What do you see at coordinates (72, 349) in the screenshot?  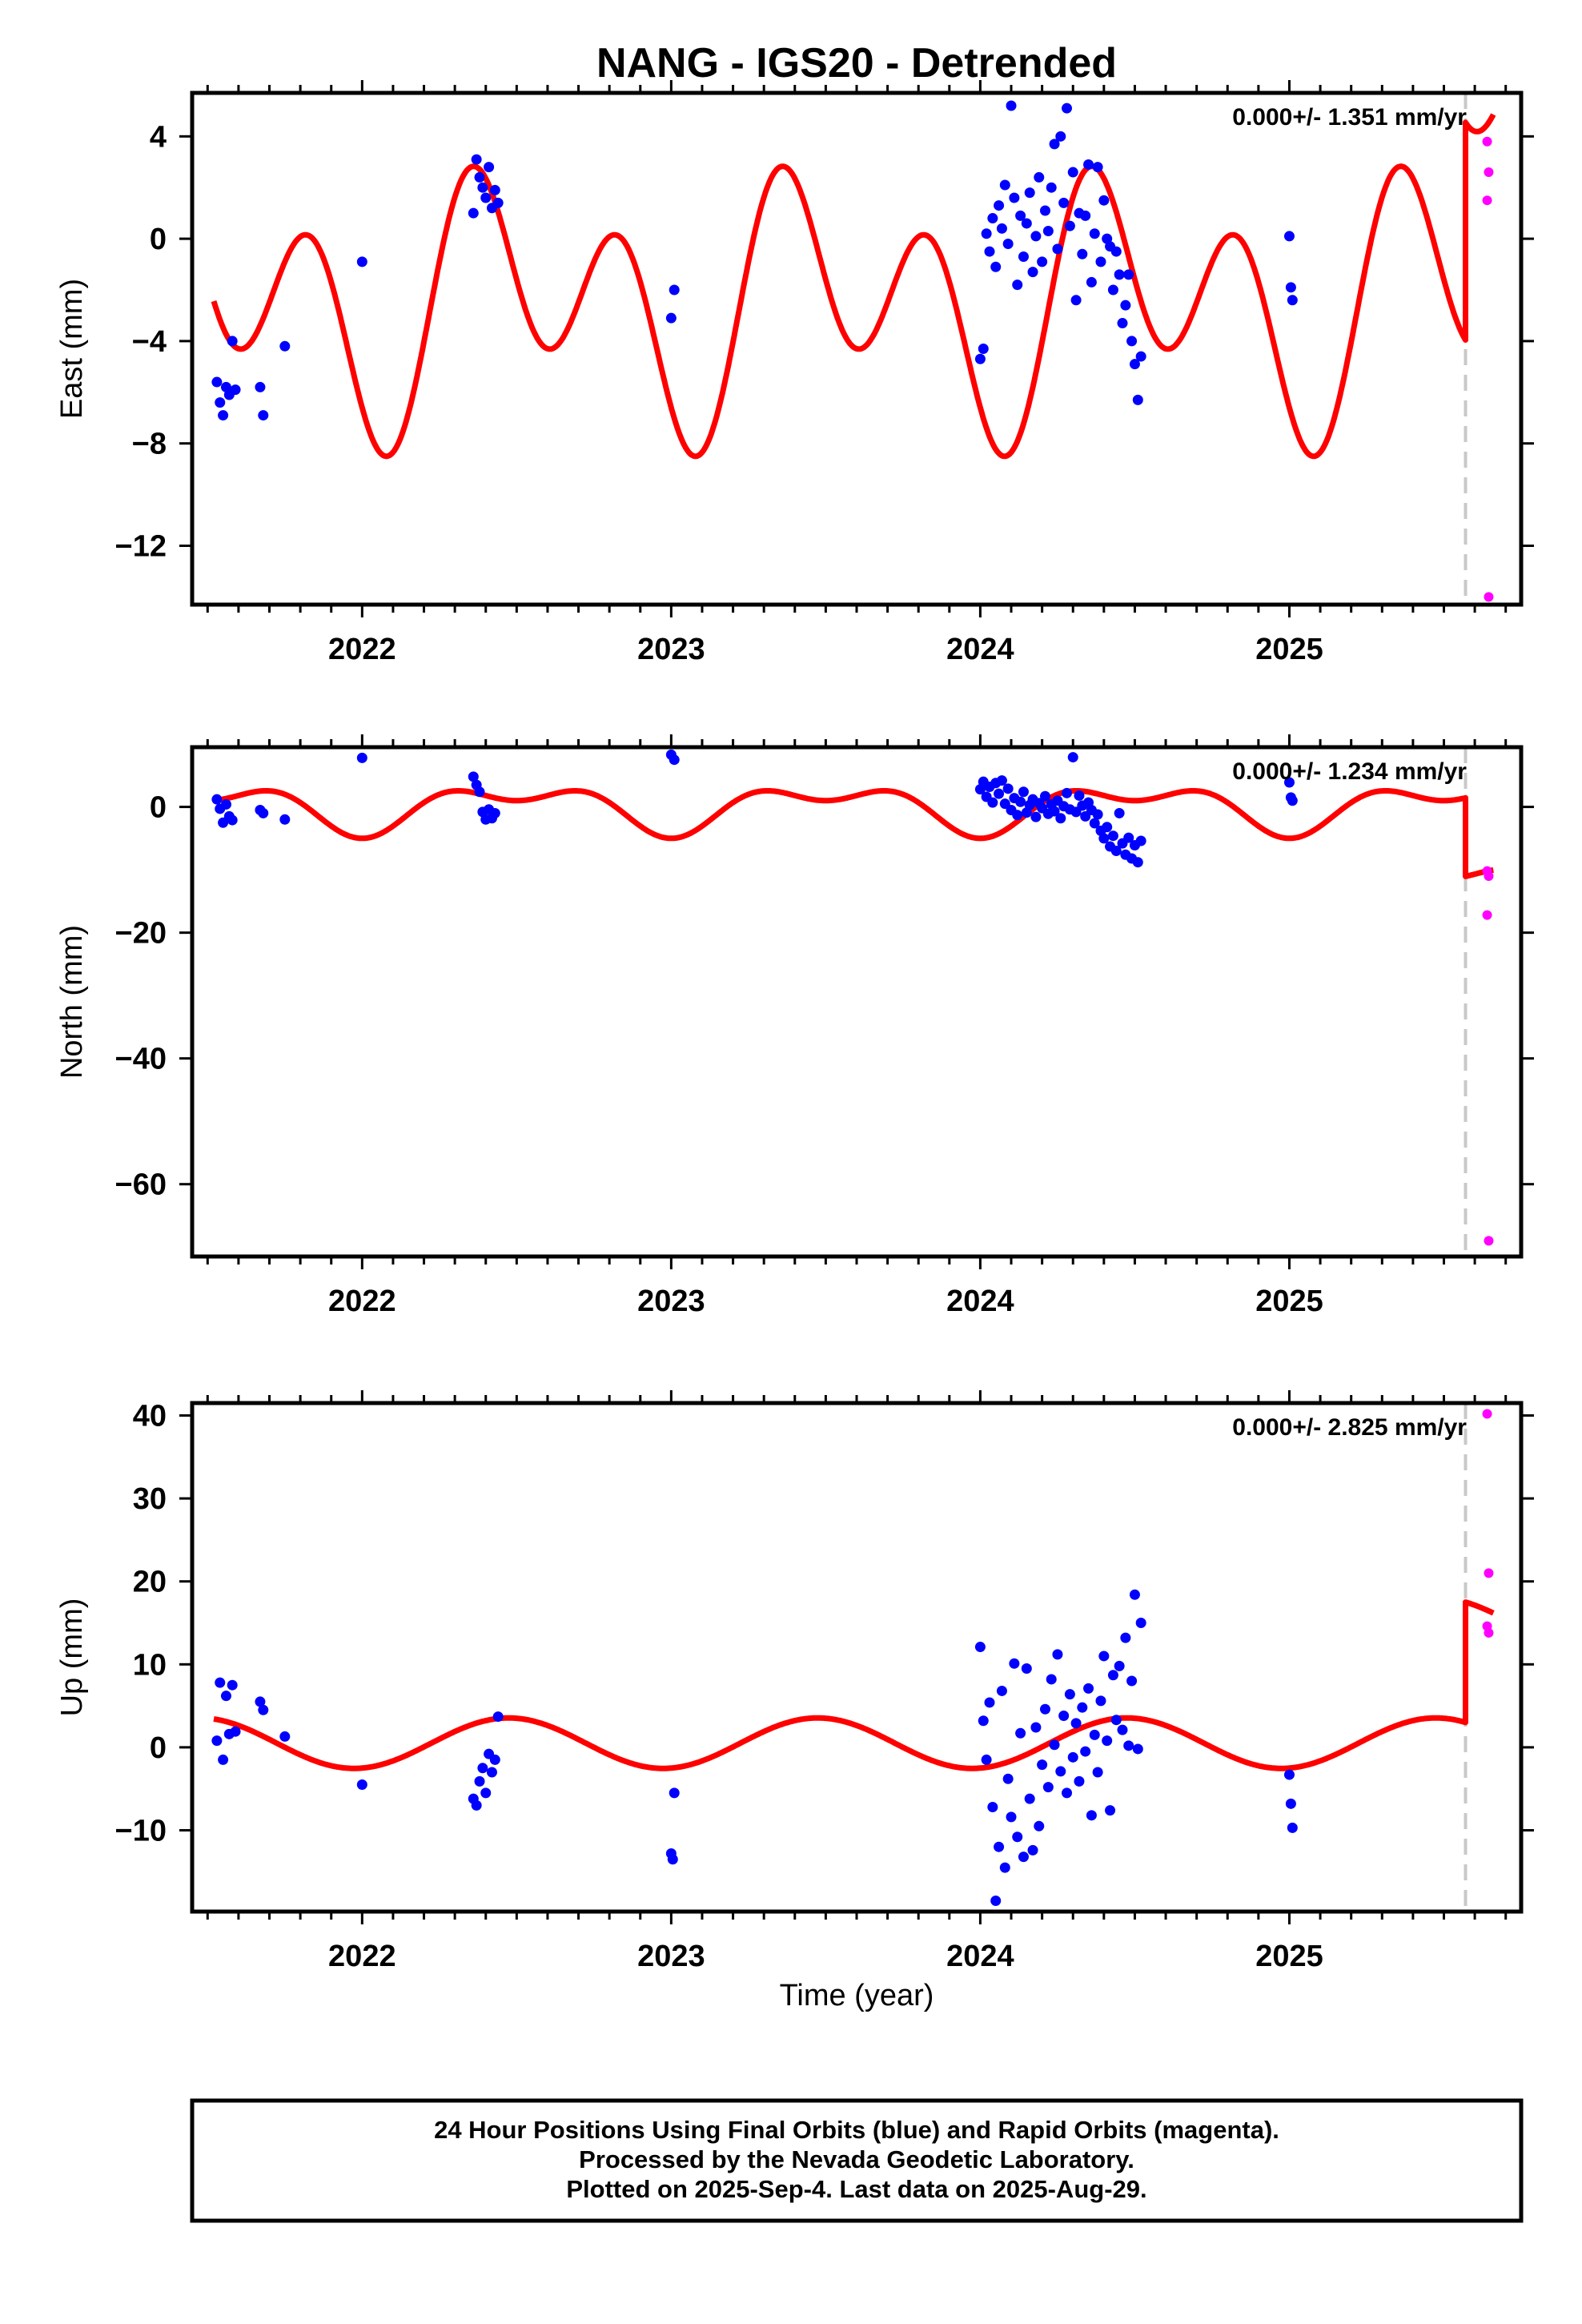 I see `y-axis-label: East (mm)` at bounding box center [72, 349].